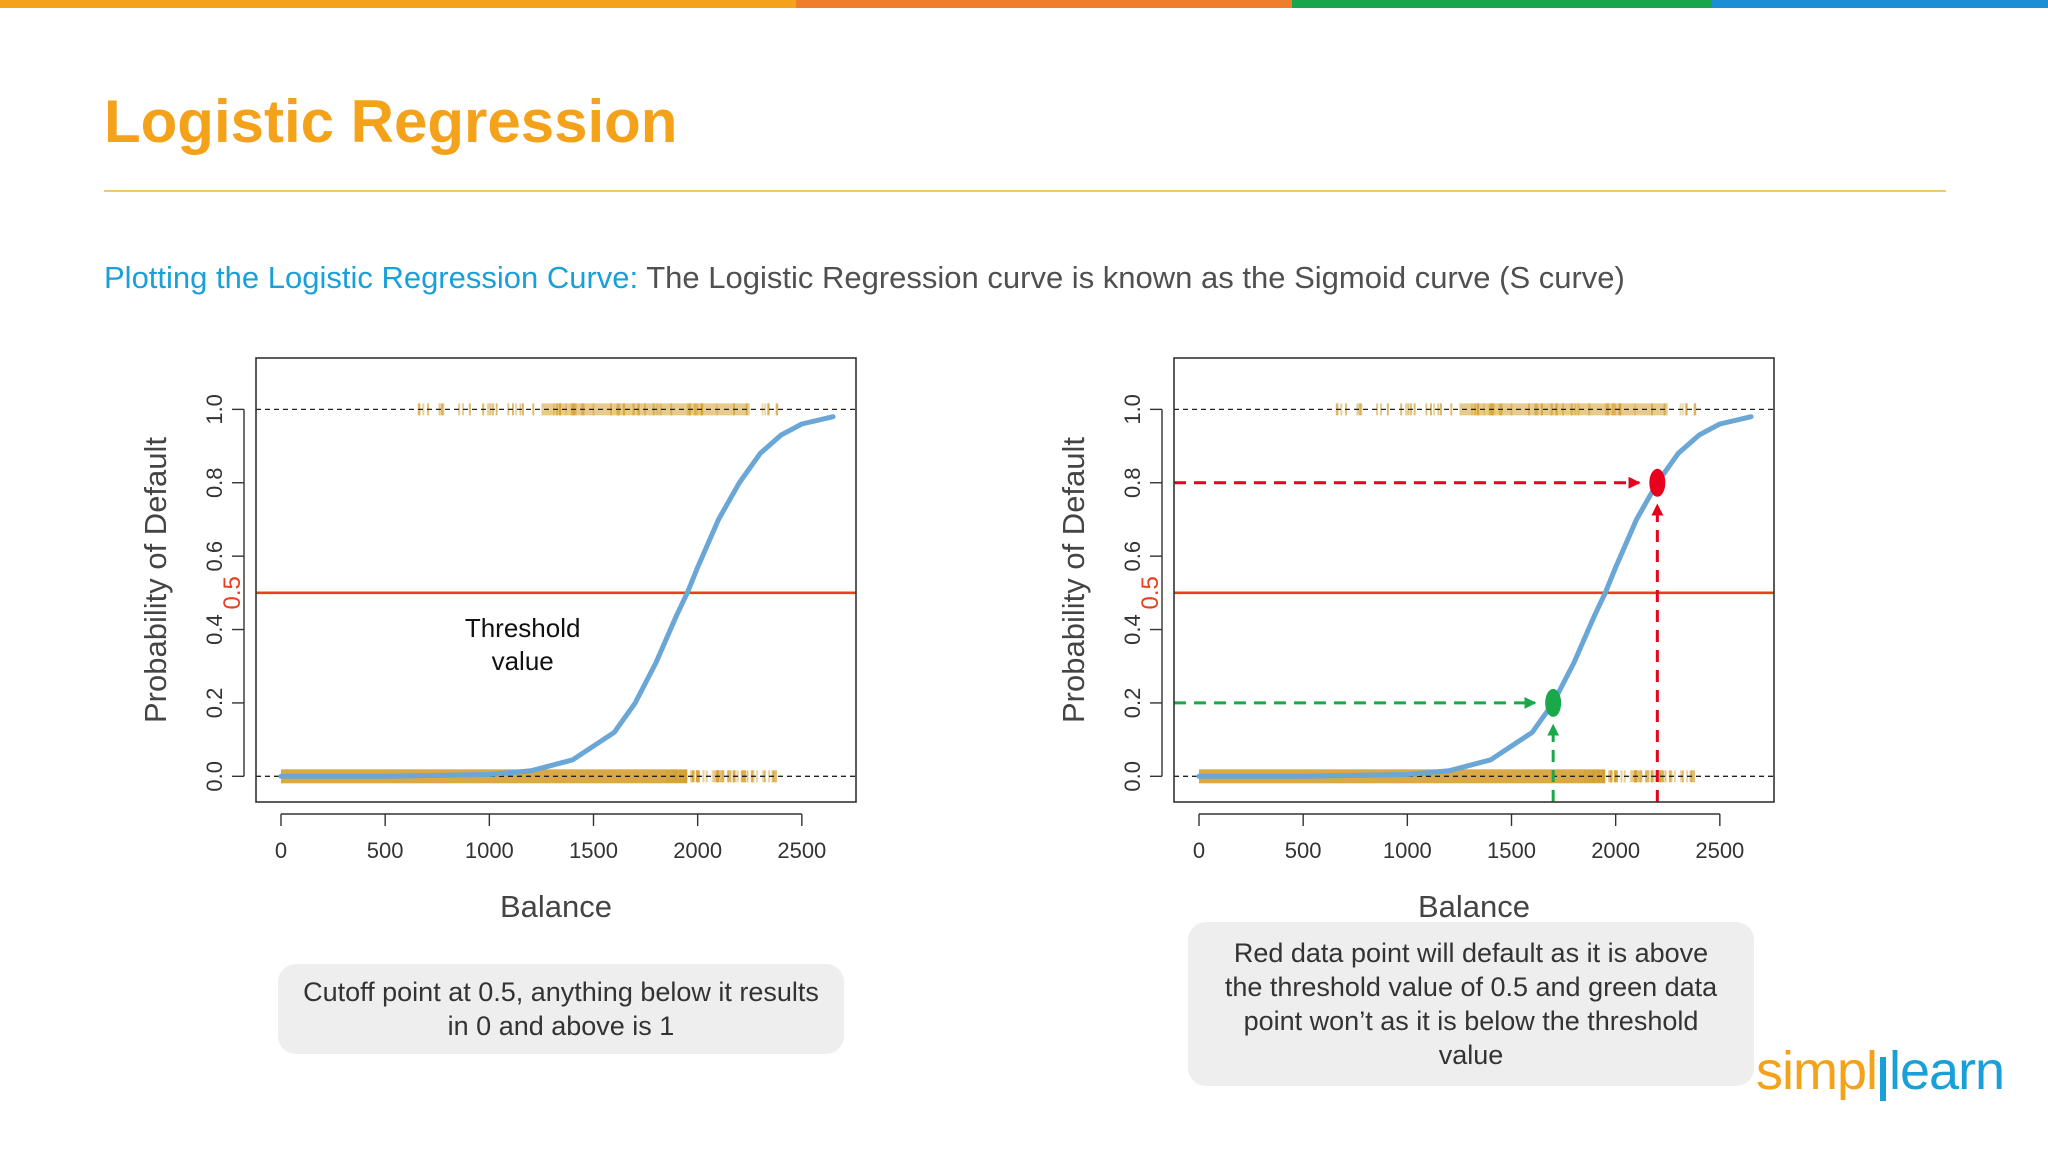 The width and height of the screenshot is (2048, 1152). I want to click on logo-part-2: learn, so click(1947, 1071).